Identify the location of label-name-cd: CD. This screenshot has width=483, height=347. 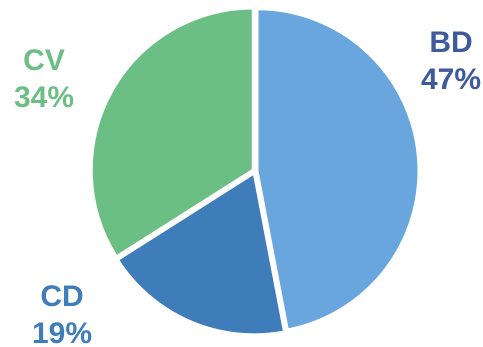
(61, 296).